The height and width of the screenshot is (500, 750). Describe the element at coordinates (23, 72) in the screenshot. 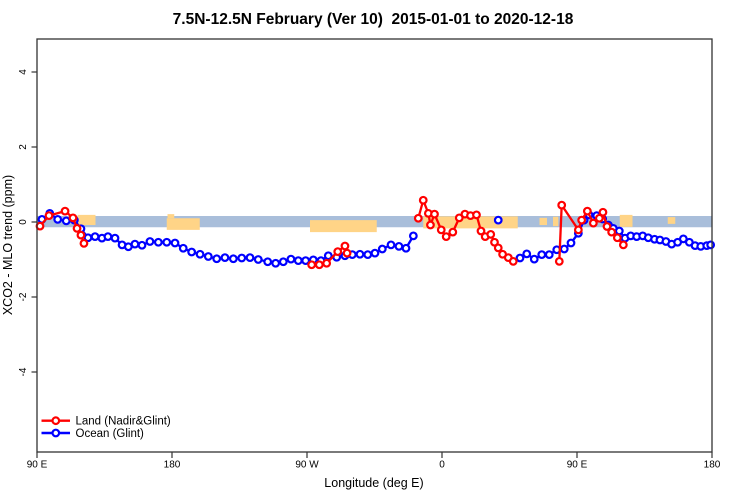

I see `y-tick-label: 4` at that location.